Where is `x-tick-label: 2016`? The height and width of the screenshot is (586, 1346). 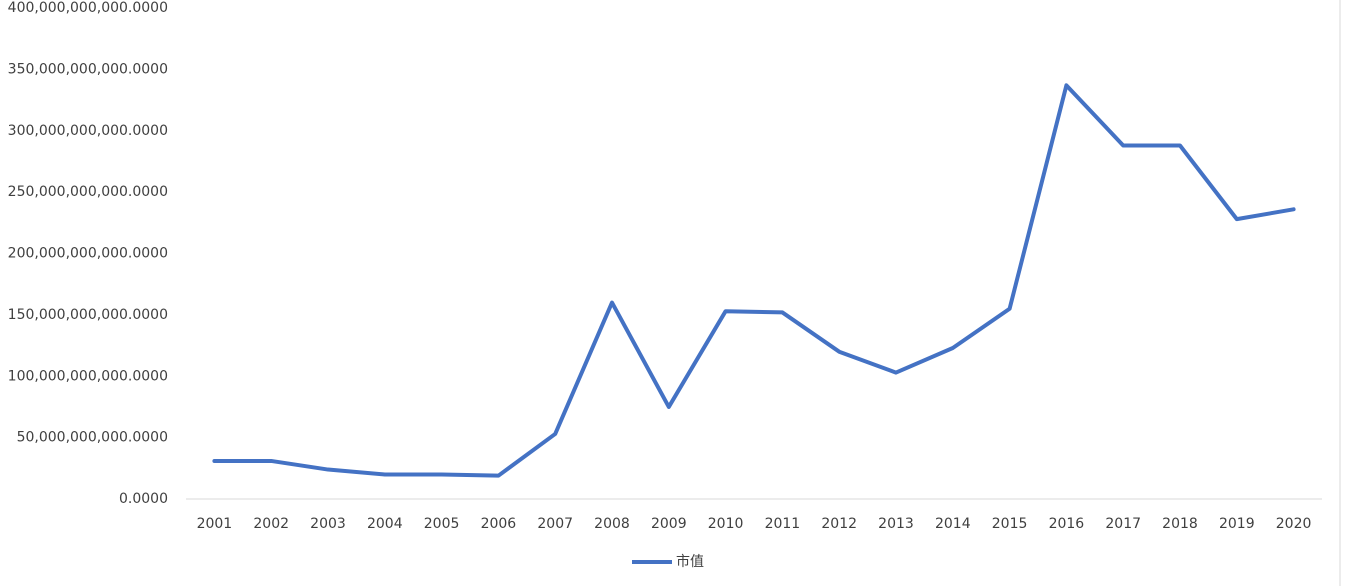 x-tick-label: 2016 is located at coordinates (1067, 524).